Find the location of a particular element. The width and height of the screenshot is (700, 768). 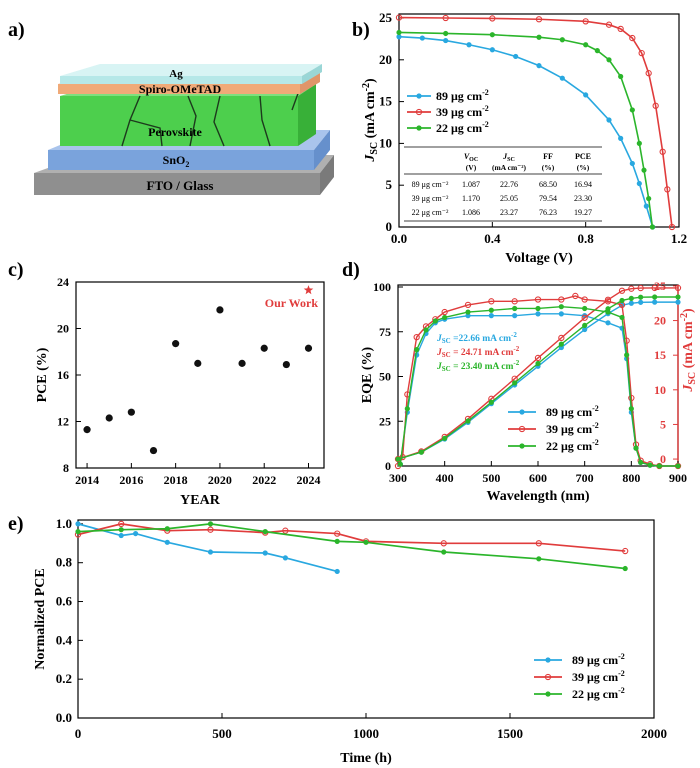

jv-legend: 89 μg cm-239 μg cm-222 μg cm-2 is located at coordinates (448, 111).